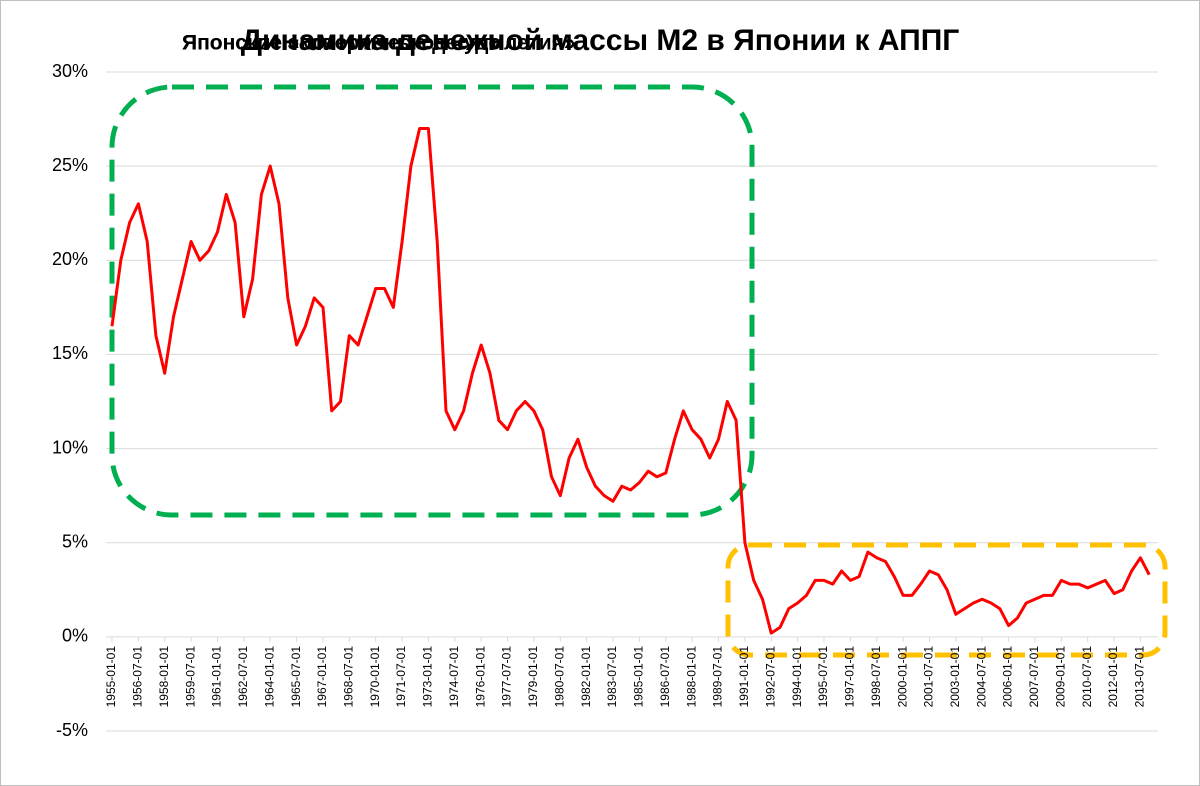 Image resolution: width=1200 pixels, height=786 pixels. What do you see at coordinates (1087, 677) in the screenshot?
I see `x-tick-label: 2010-07-01` at bounding box center [1087, 677].